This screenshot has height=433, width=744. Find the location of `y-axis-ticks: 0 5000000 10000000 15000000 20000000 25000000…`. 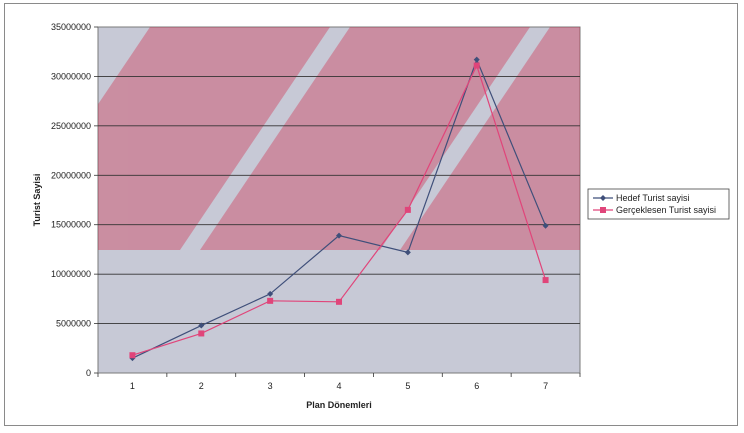

y-axis-ticks: 0 5000000 10000000 15000000 20000000 25000000… is located at coordinates (74, 200).